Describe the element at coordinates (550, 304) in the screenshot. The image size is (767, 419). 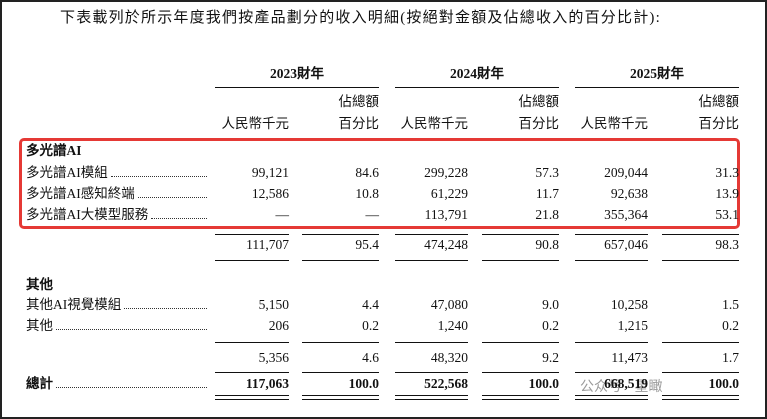
I see `table-cell: 9.0` at that location.